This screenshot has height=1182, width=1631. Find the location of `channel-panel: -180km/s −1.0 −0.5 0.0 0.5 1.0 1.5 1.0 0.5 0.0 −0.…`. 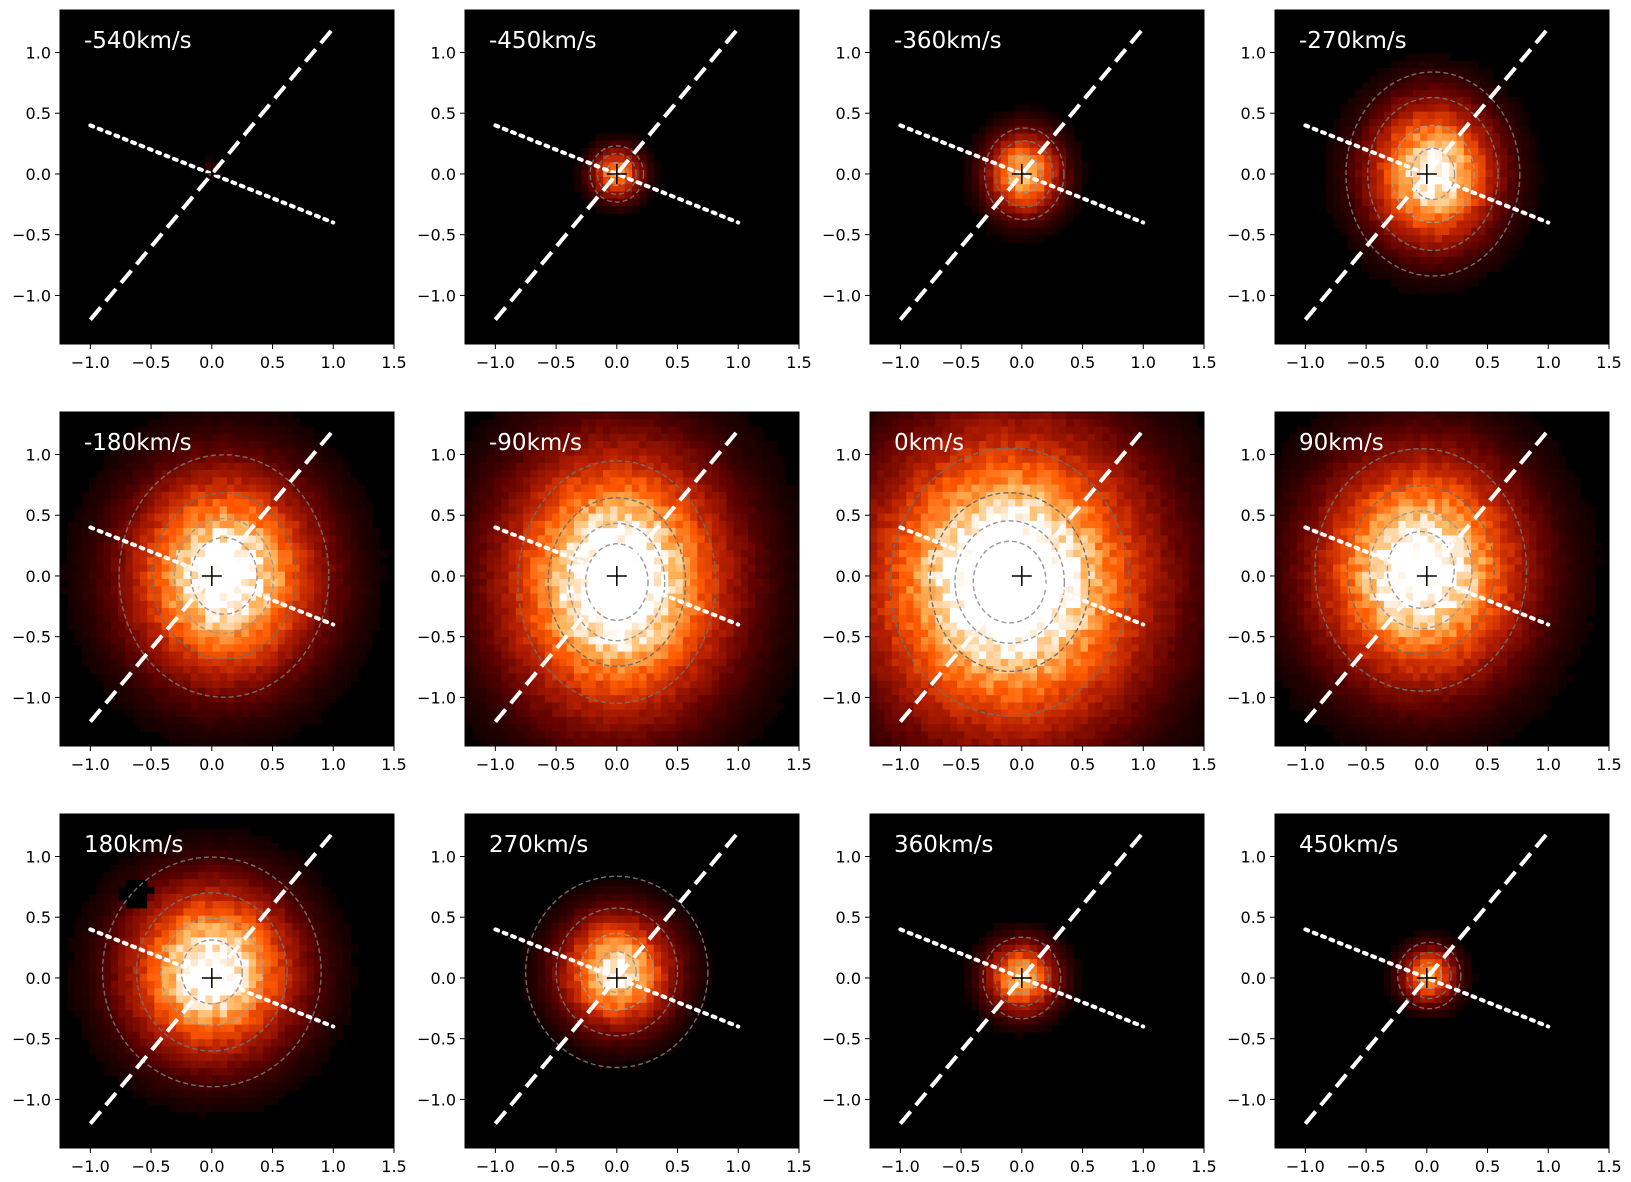

channel-panel: -180km/s −1.0 −0.5 0.0 0.5 1.0 1.5 1.0 0.5 0.0 −0.… is located at coordinates (209, 592).